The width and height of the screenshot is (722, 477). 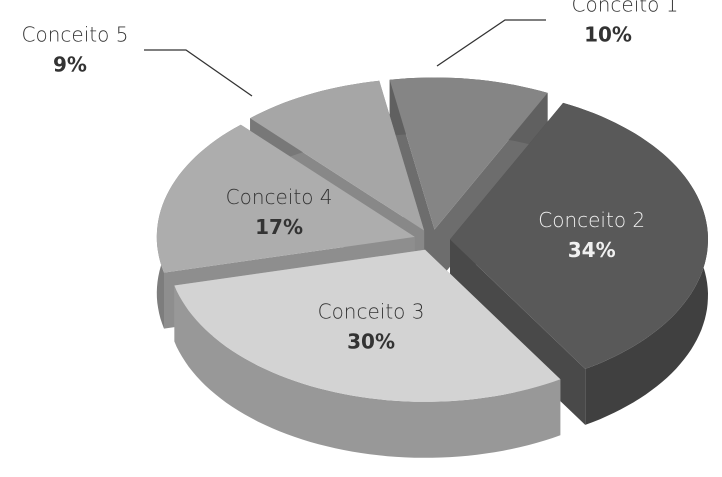 What do you see at coordinates (625, 8) in the screenshot?
I see `slice-label: Conceito 1` at bounding box center [625, 8].